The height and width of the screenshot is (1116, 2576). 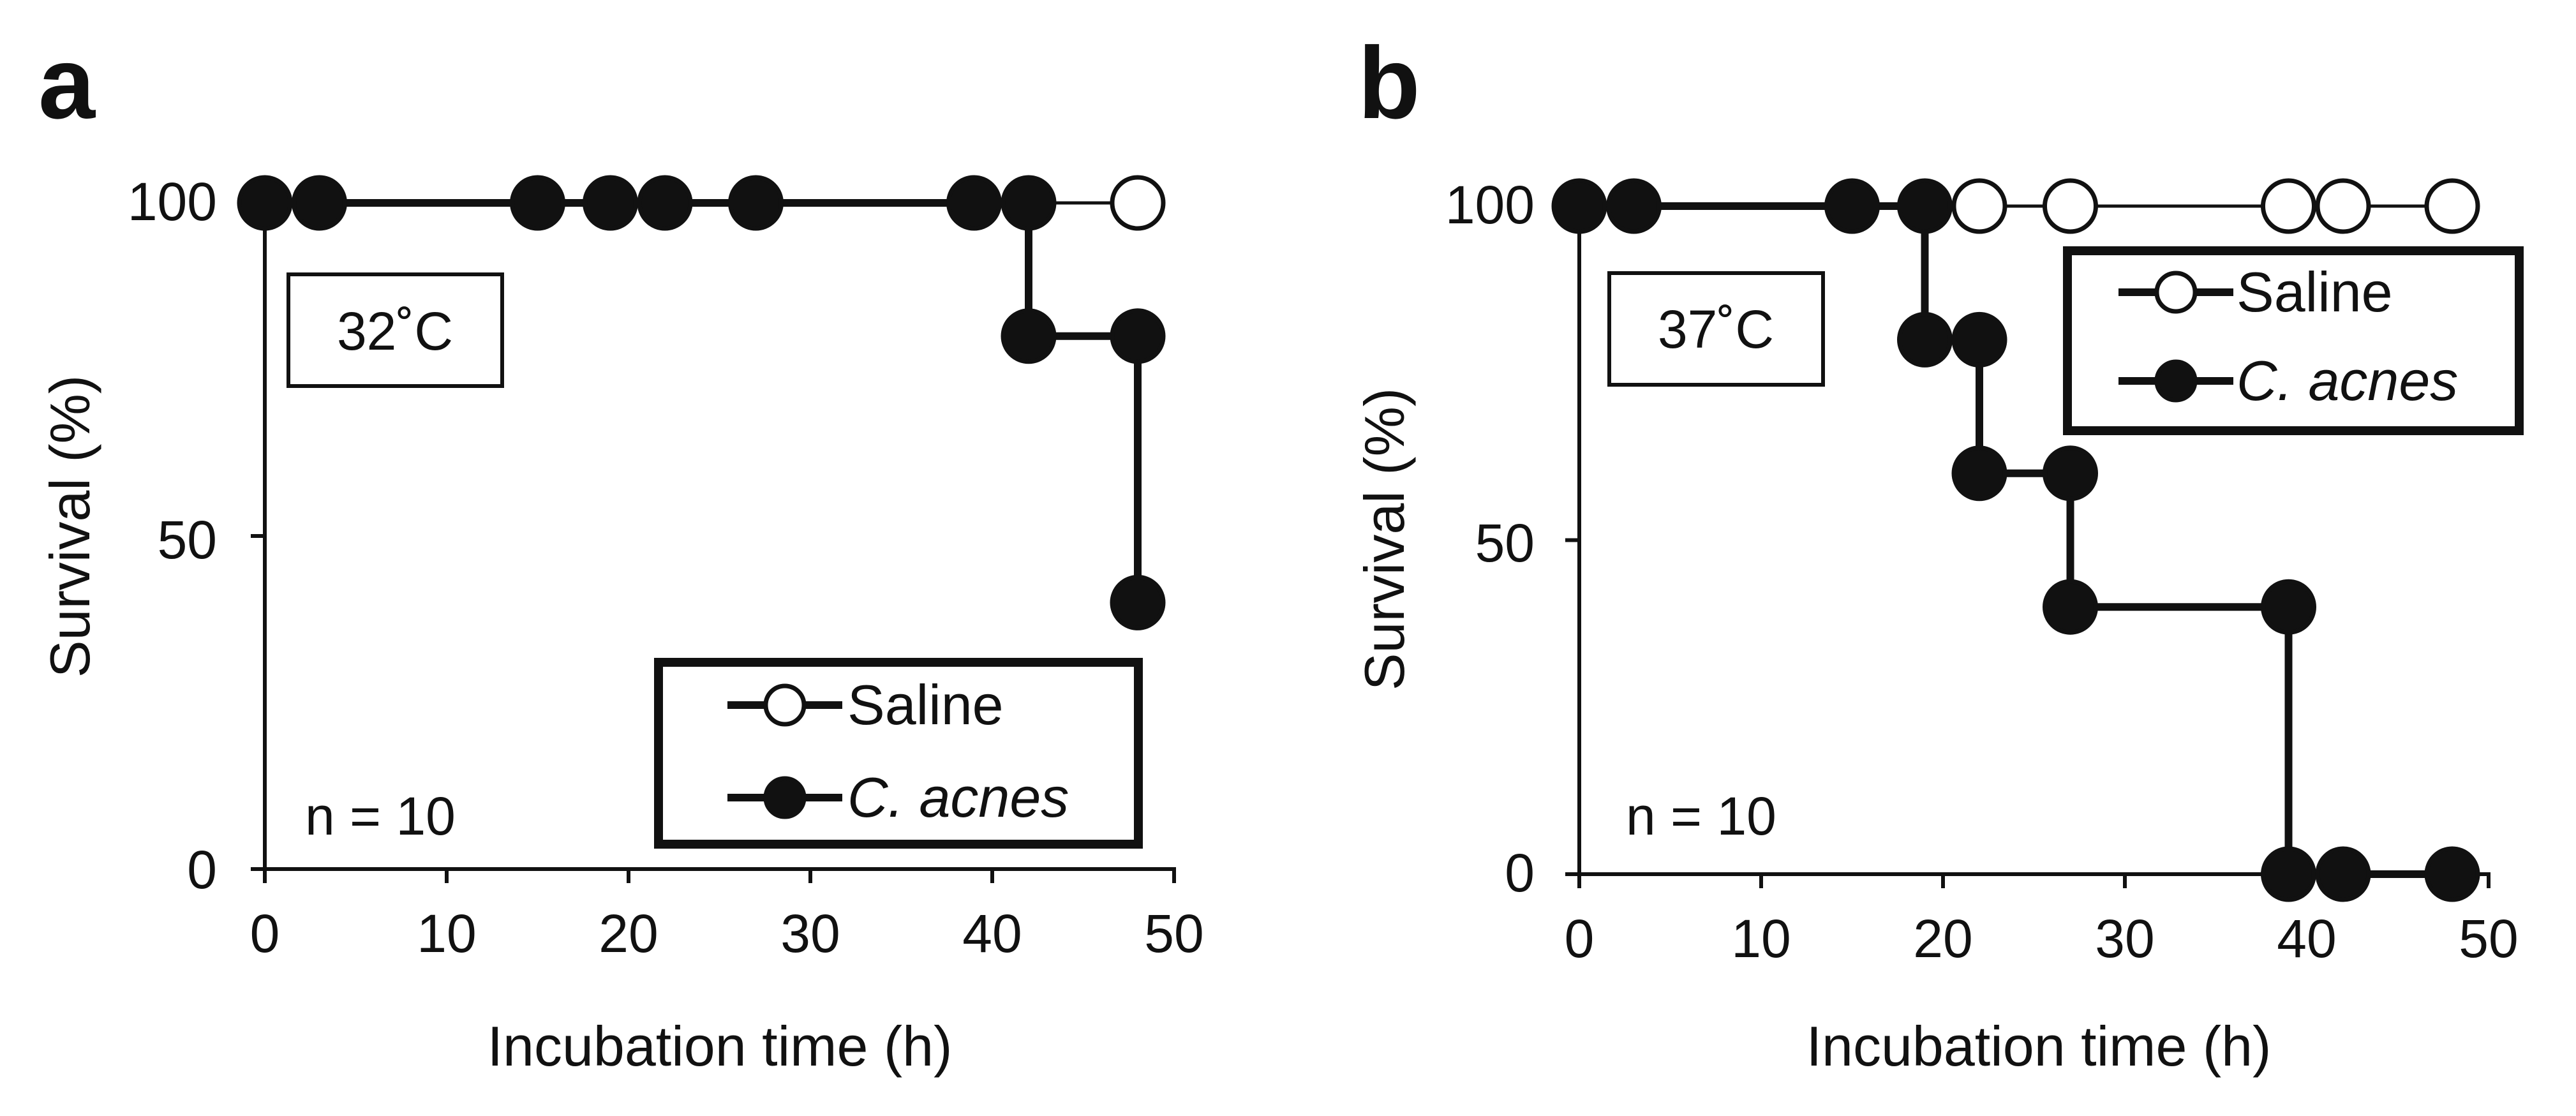 I want to click on panel-a-legend-cacnes-marker, so click(x=785, y=797).